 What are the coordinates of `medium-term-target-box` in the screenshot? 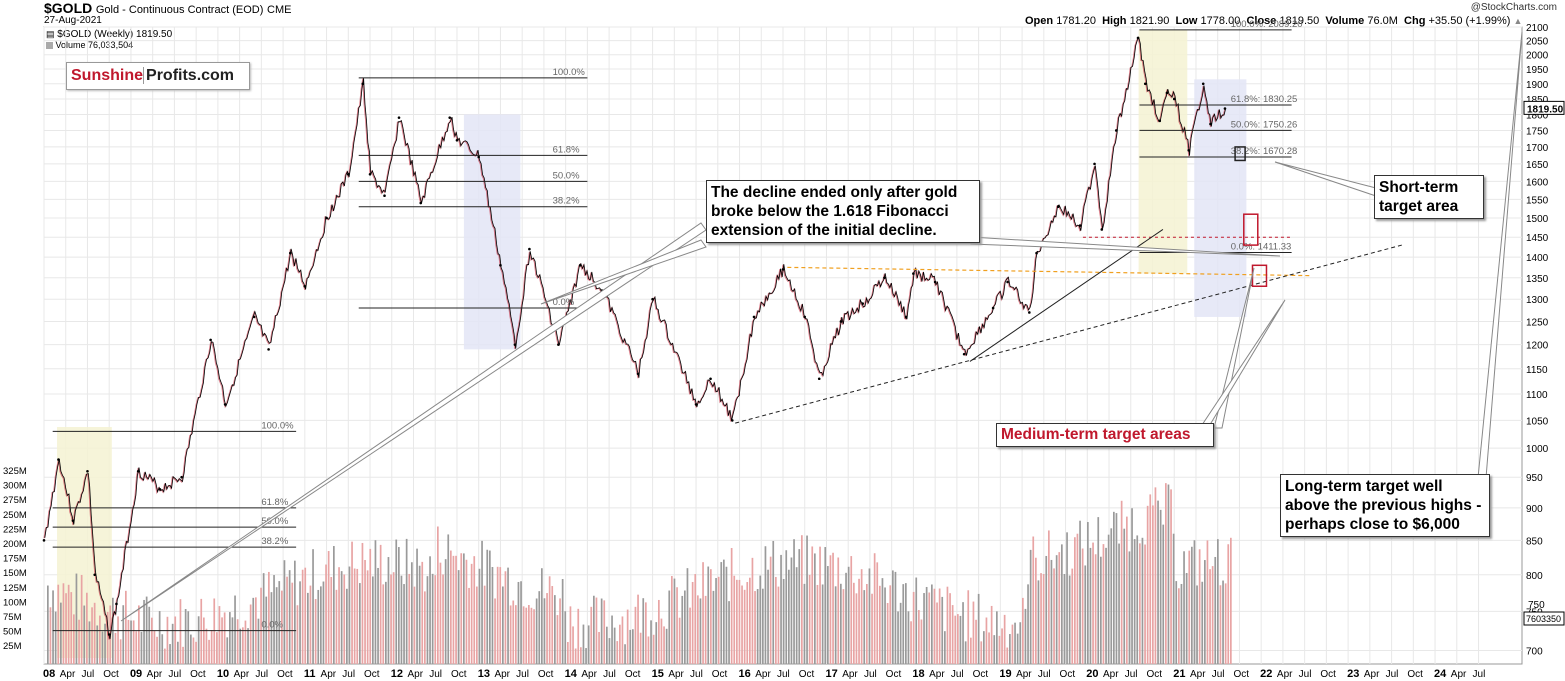 It's located at (1251, 229).